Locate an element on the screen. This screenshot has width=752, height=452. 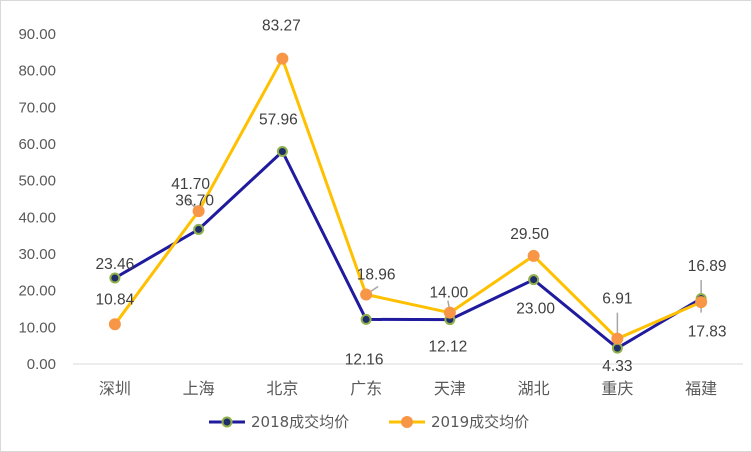
data-label: 41.70 is located at coordinates (190, 184).